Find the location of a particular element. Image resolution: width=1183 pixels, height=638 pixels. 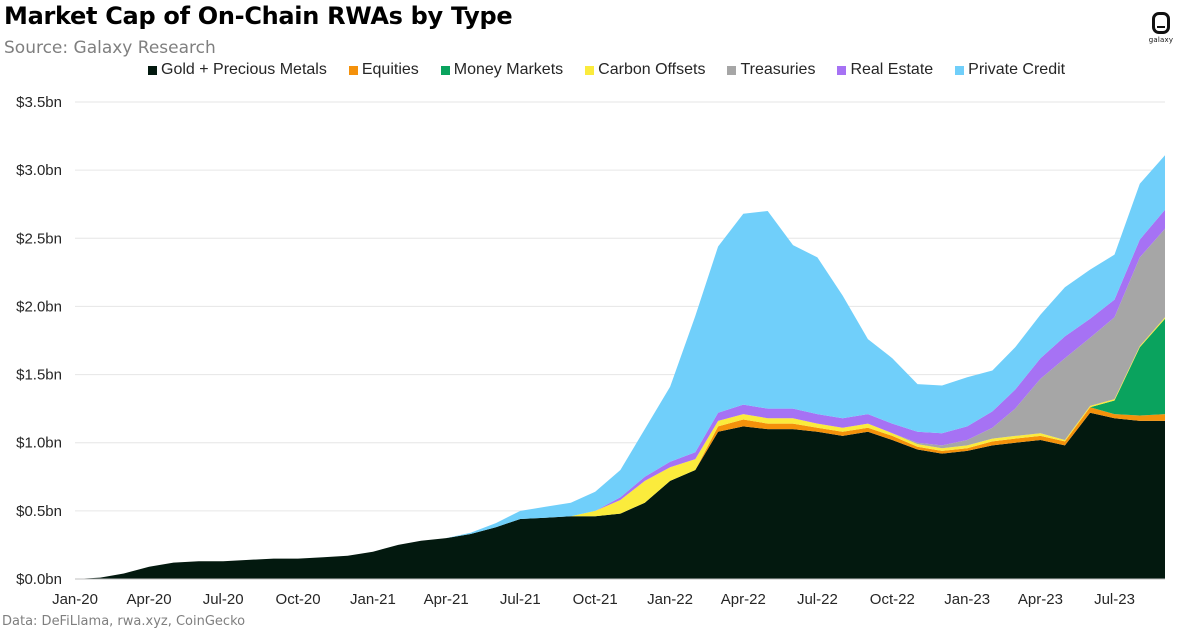

legend-item: Private Credit is located at coordinates (1010, 70).